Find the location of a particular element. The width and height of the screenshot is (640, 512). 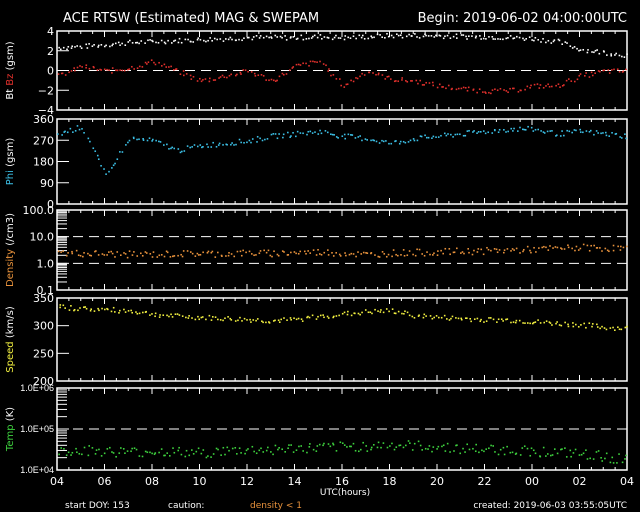

y-tick-label: −2 is located at coordinates (46, 90).